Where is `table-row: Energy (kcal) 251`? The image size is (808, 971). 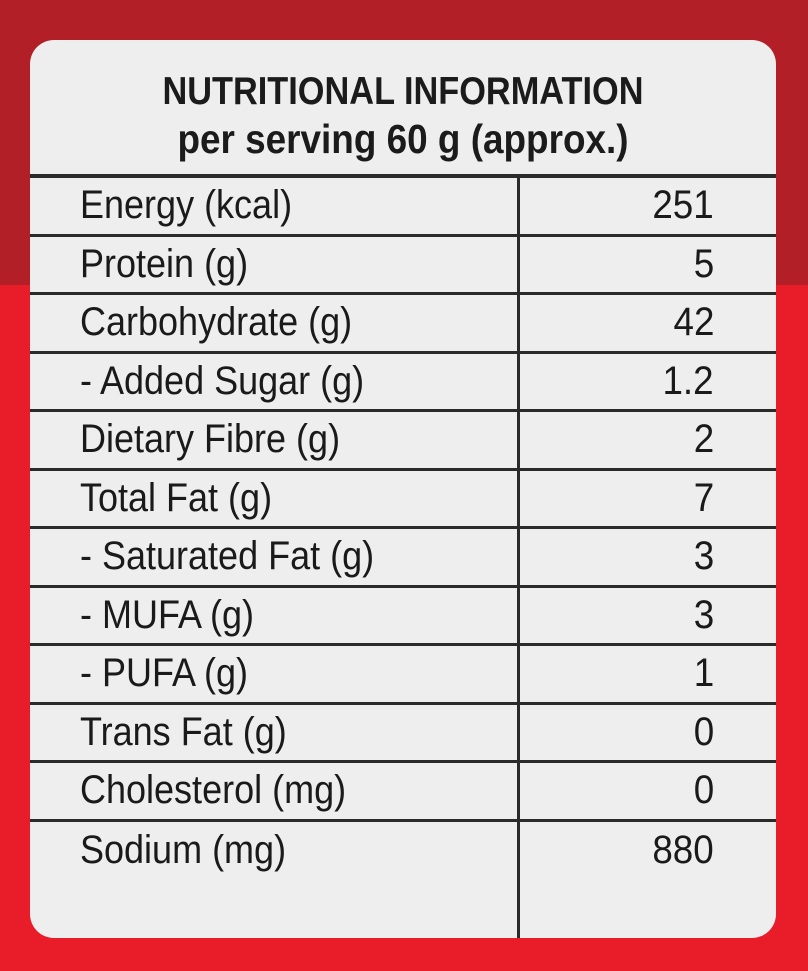
table-row: Energy (kcal) 251 is located at coordinates (403, 207).